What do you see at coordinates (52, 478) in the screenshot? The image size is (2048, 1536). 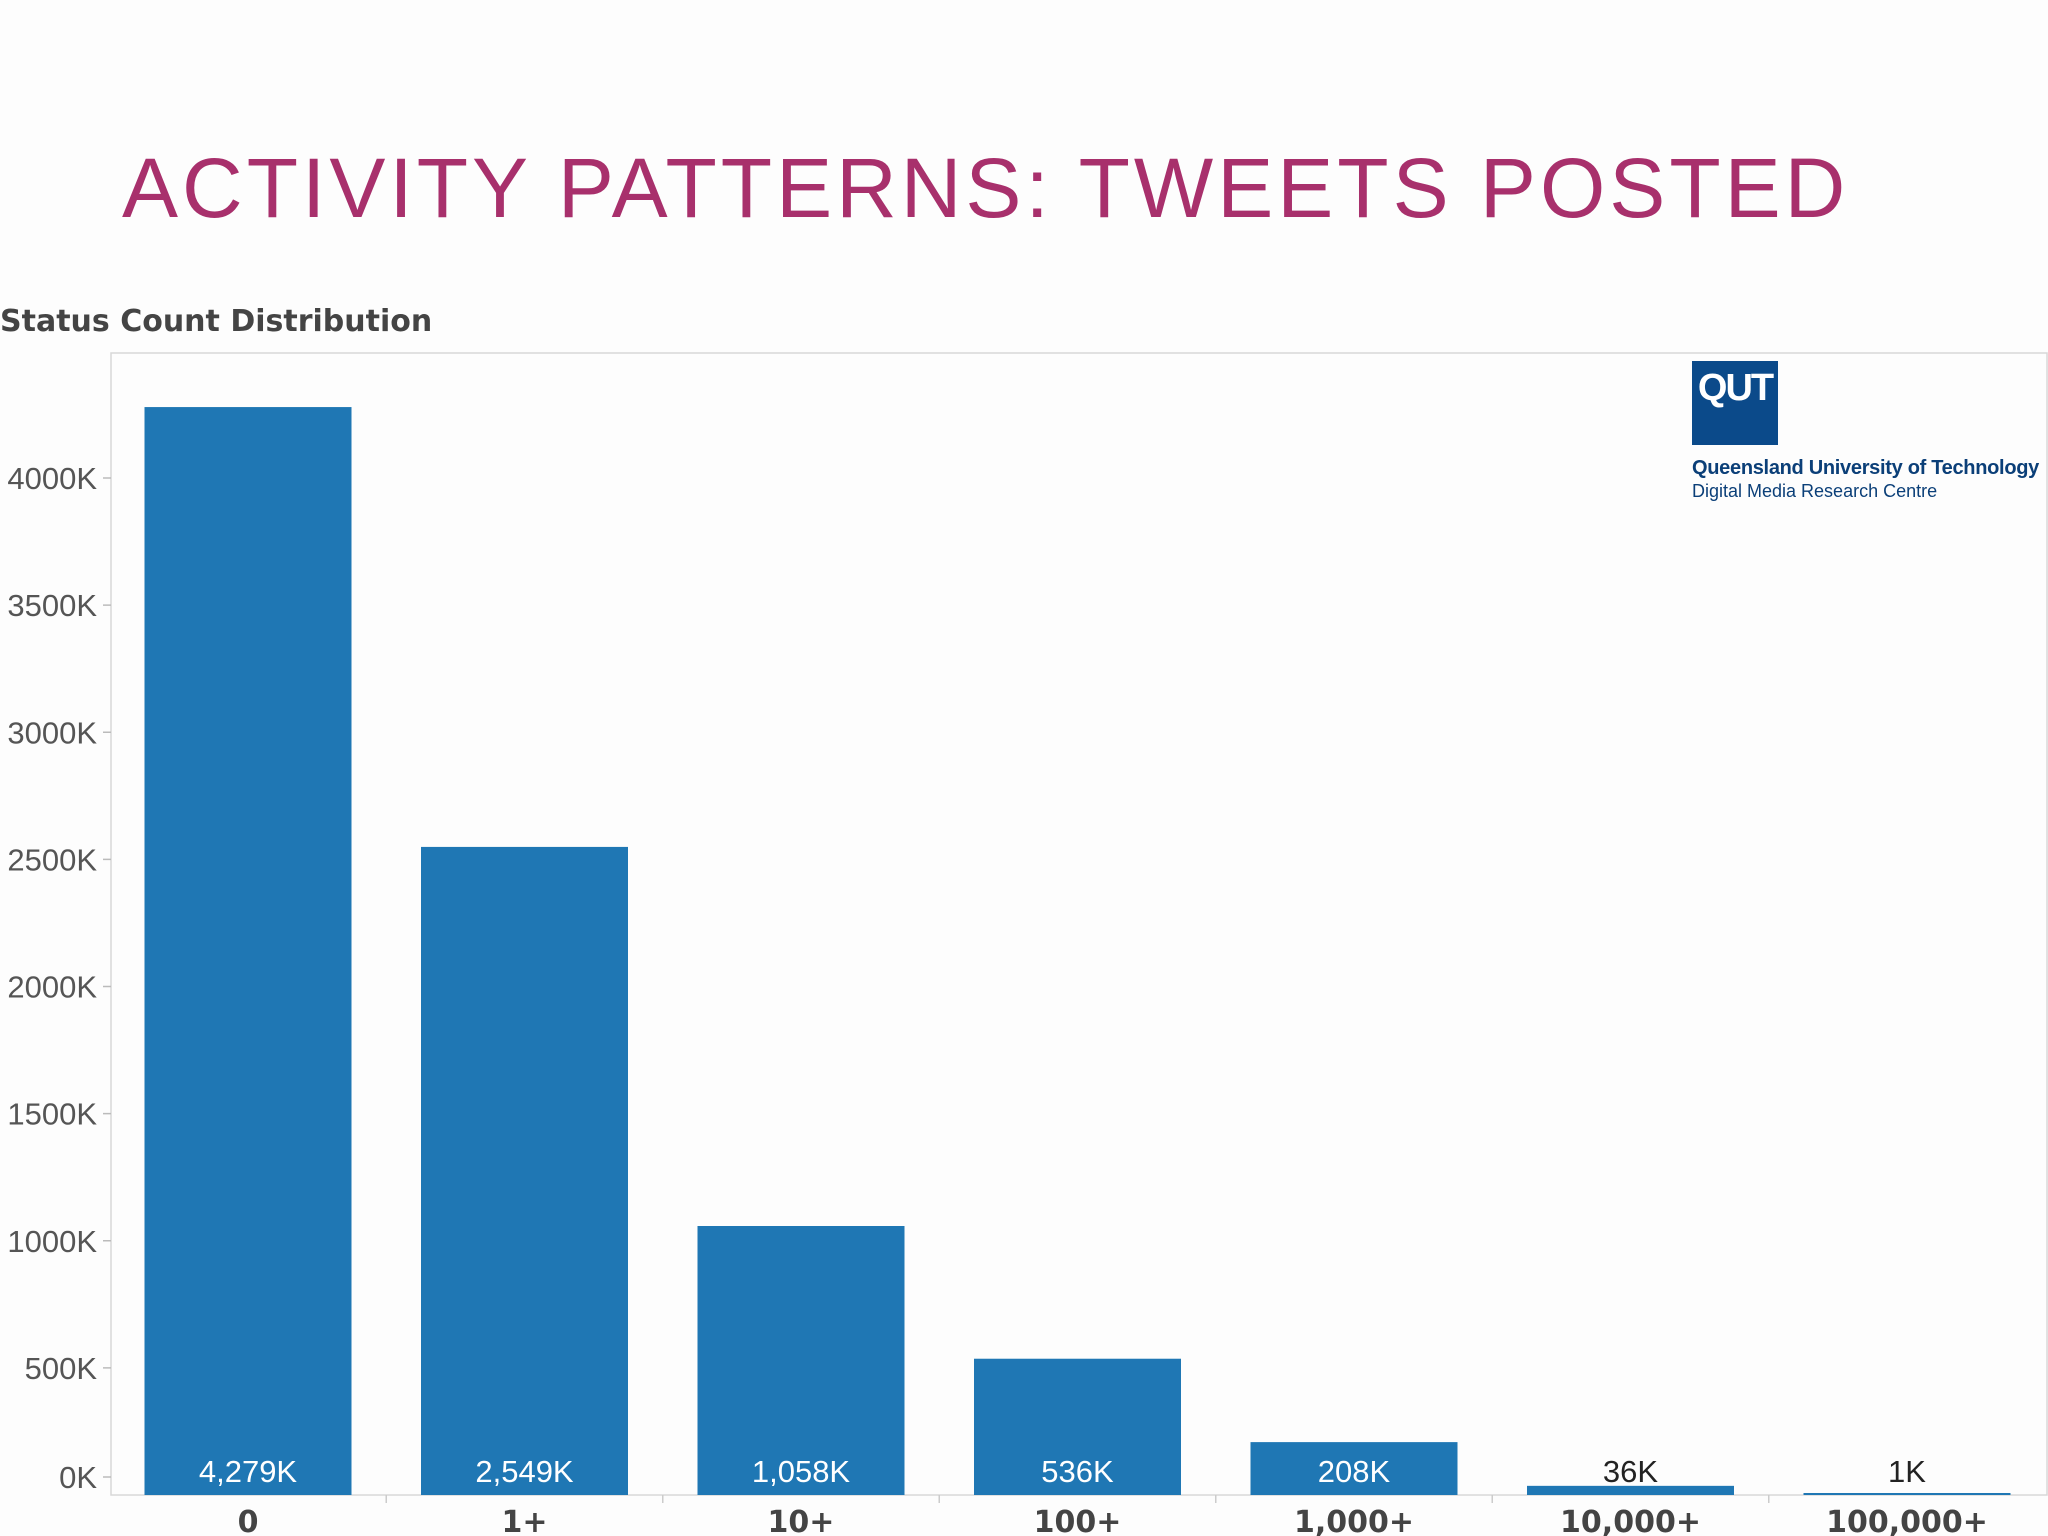 I see `y-tick-label: 4000K` at bounding box center [52, 478].